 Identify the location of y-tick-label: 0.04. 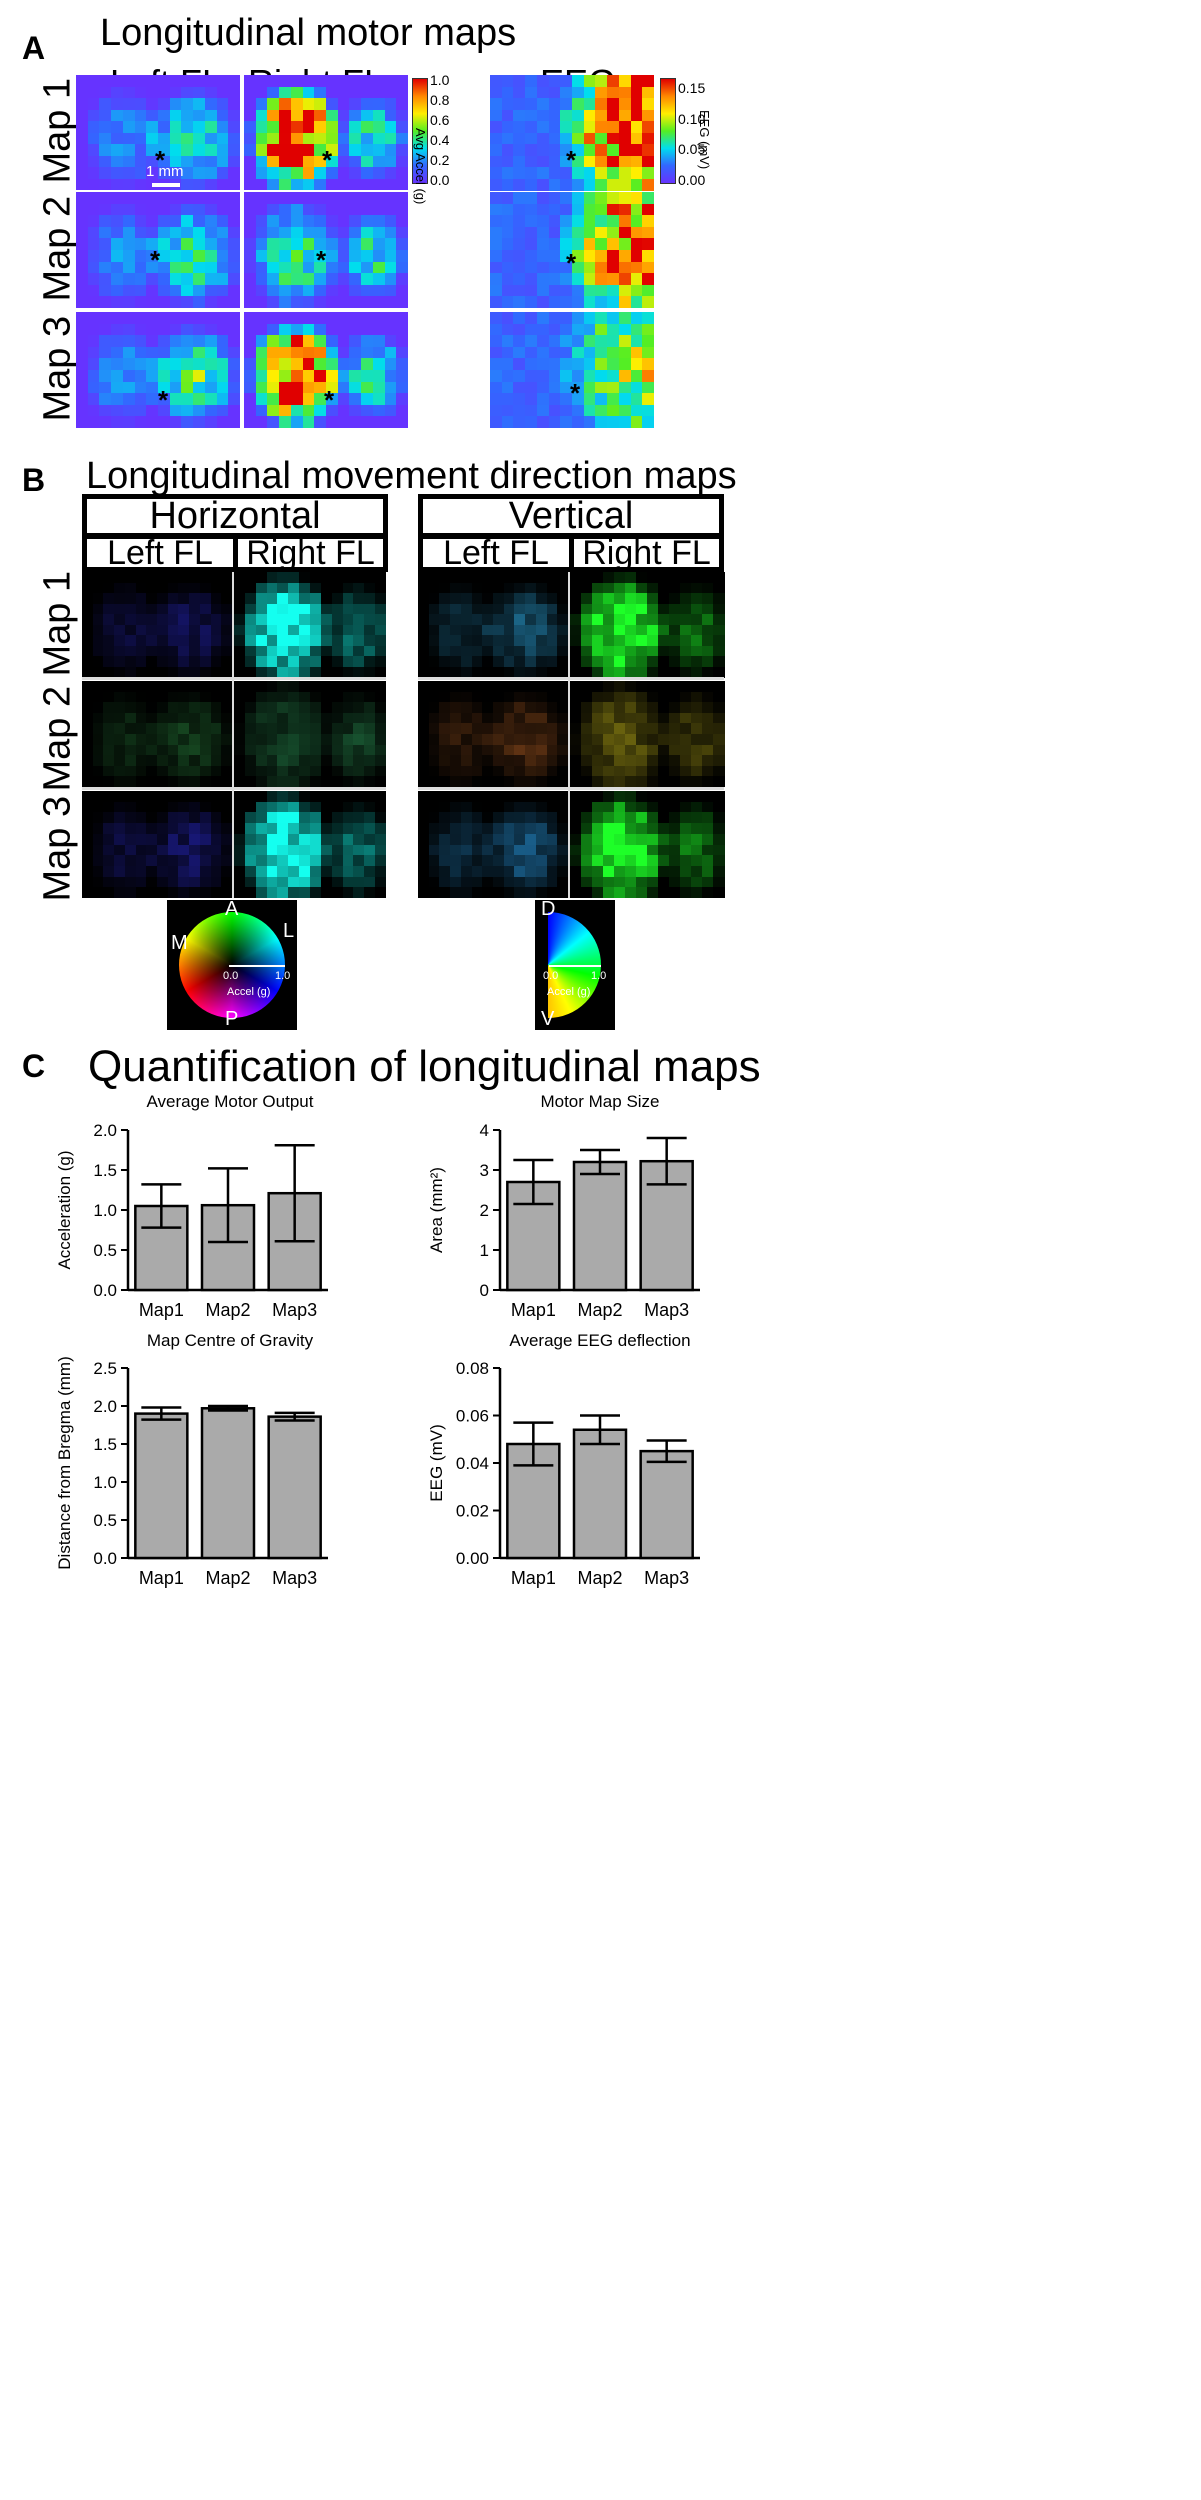
(472, 1463).